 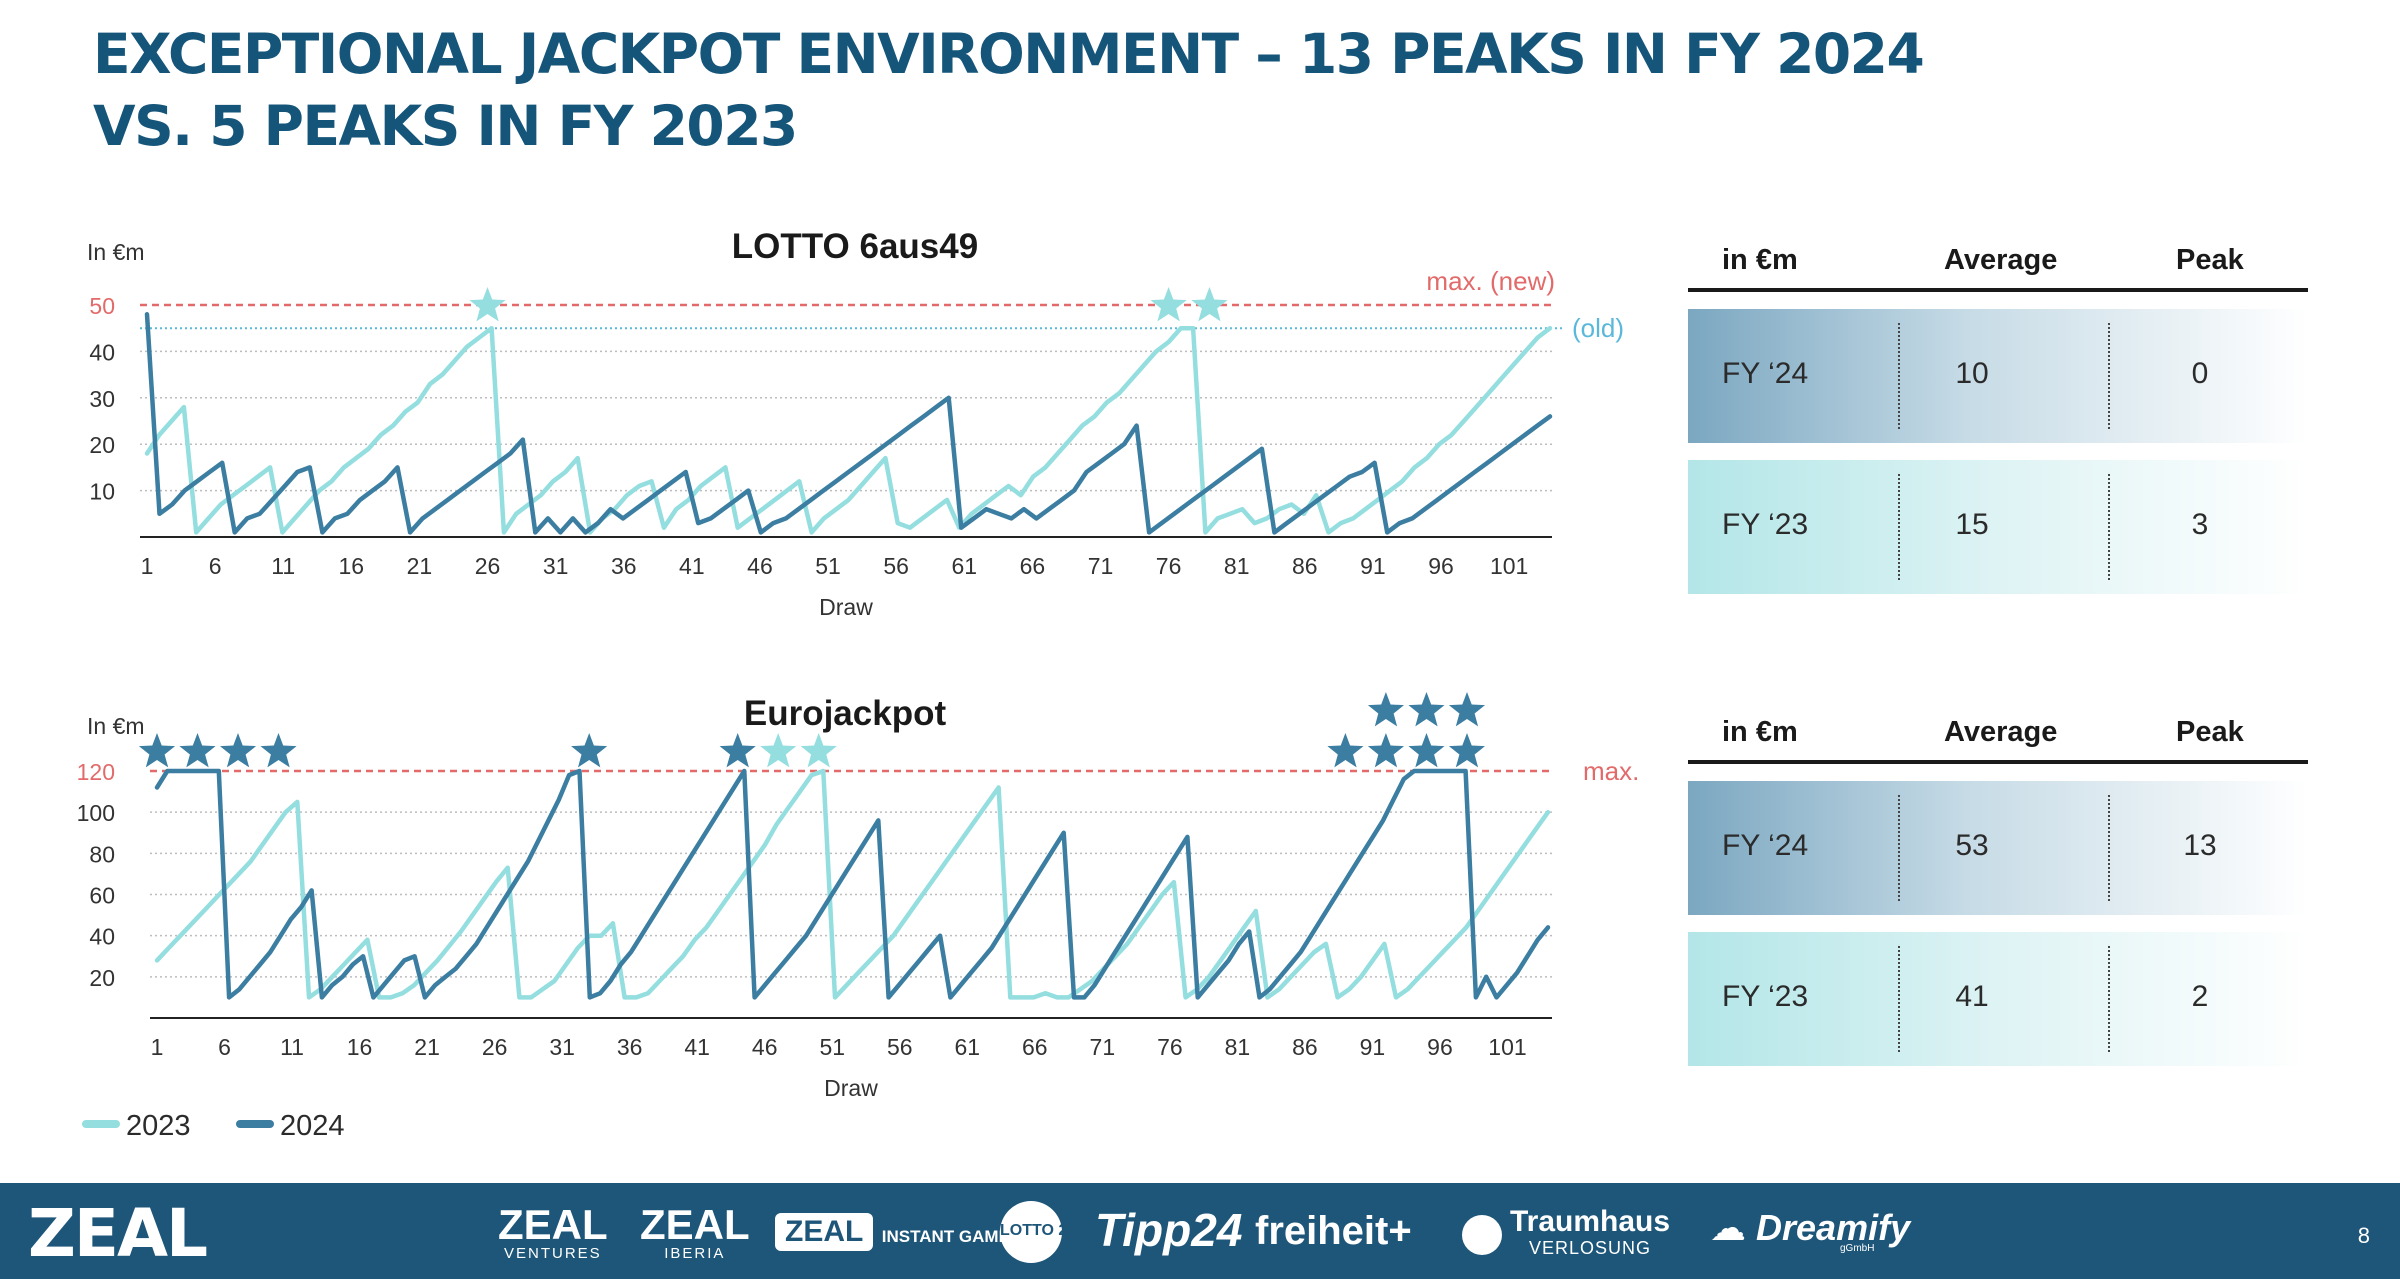 I want to click on legend-item-2024: 2024, so click(x=290, y=1126).